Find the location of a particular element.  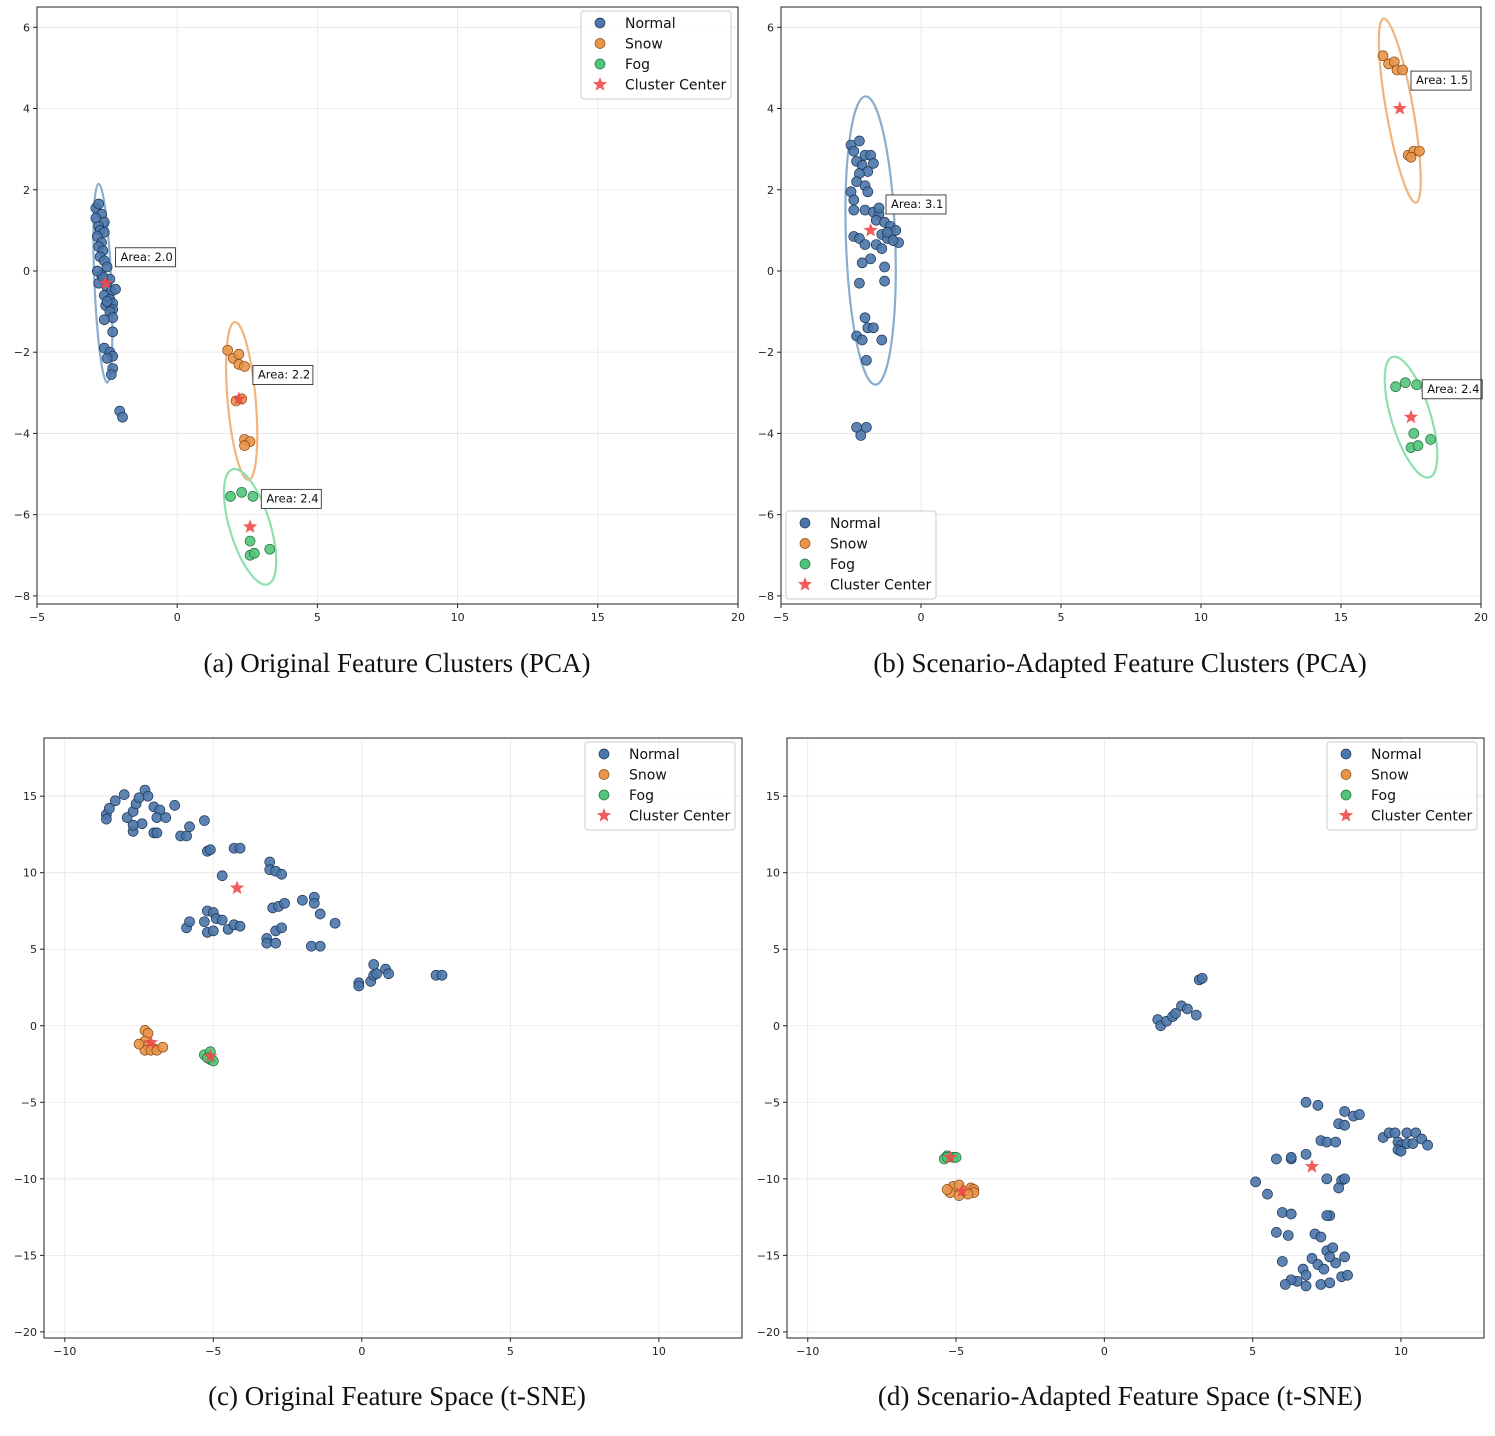

area-annotation-text: Area: 1.5 is located at coordinates (1442, 80).